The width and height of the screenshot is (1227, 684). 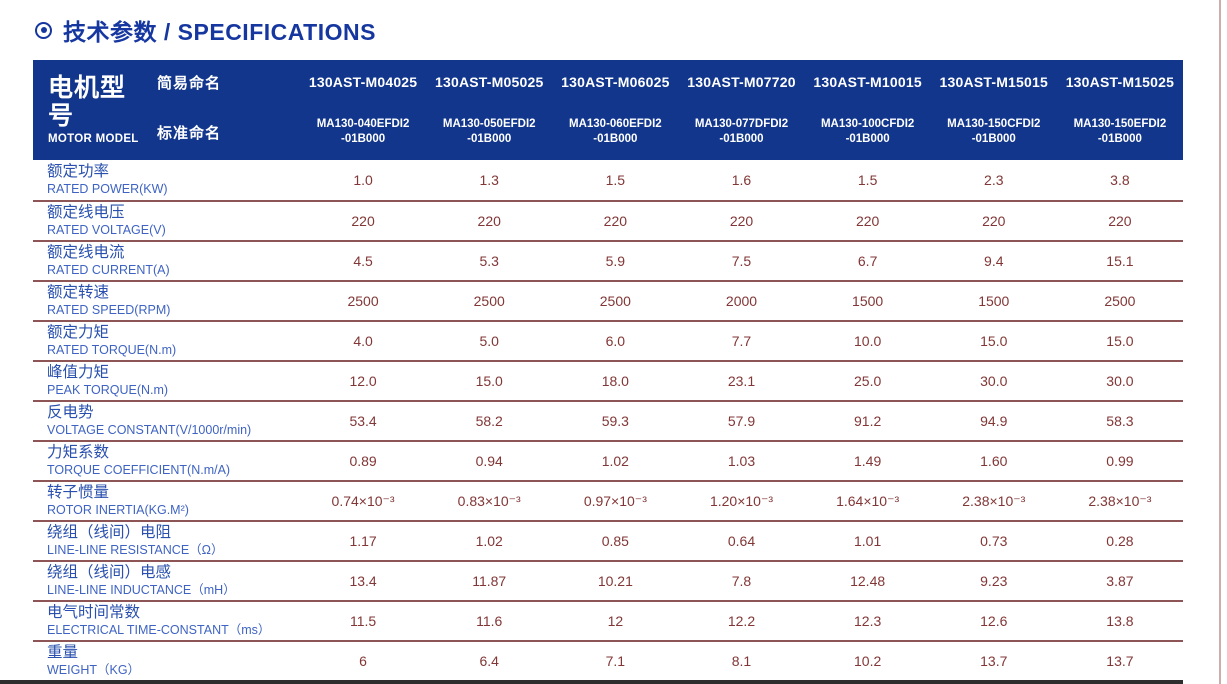 What do you see at coordinates (868, 110) in the screenshot?
I see `model-column: 130AST-M10015 MA130-100CFDI2 -01B000` at bounding box center [868, 110].